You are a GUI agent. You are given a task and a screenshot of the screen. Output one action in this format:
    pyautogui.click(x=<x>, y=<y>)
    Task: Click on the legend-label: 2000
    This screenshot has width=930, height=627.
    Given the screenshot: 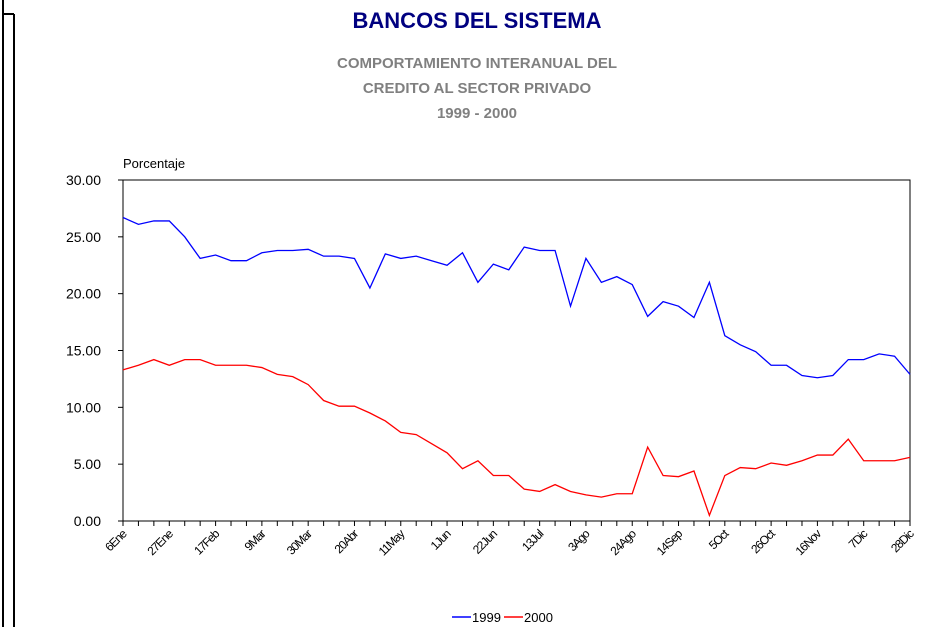 What is the action you would take?
    pyautogui.click(x=538, y=617)
    